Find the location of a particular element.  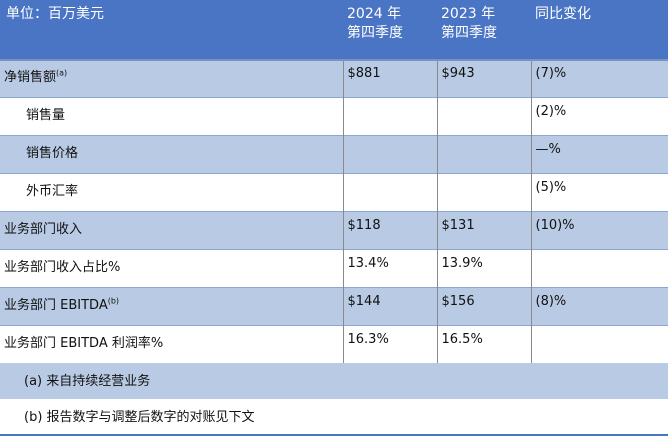

cell-2023: $156 is located at coordinates (483, 306).